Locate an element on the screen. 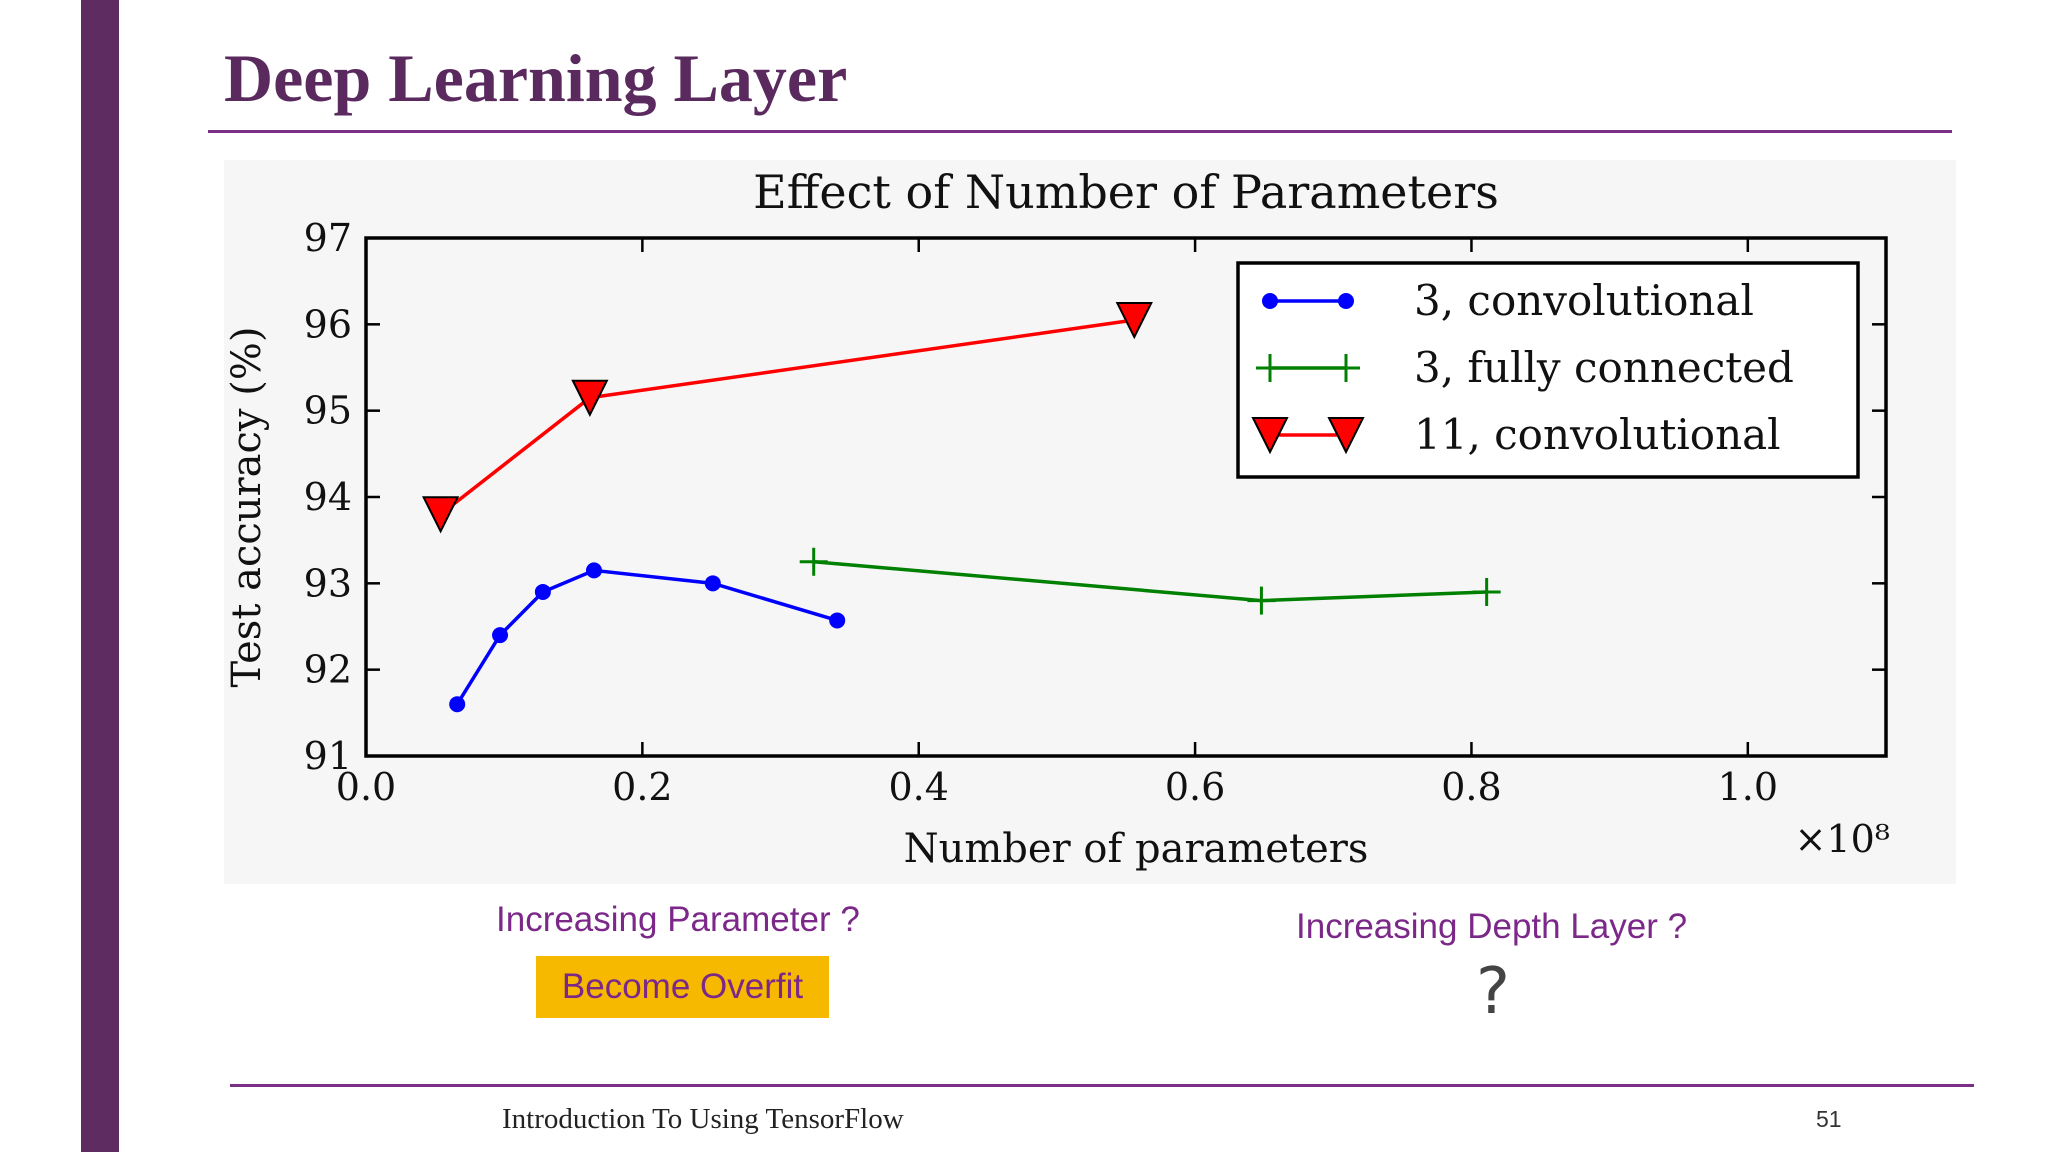  chart-title: Effect of Number of Parameters is located at coordinates (1126, 192).